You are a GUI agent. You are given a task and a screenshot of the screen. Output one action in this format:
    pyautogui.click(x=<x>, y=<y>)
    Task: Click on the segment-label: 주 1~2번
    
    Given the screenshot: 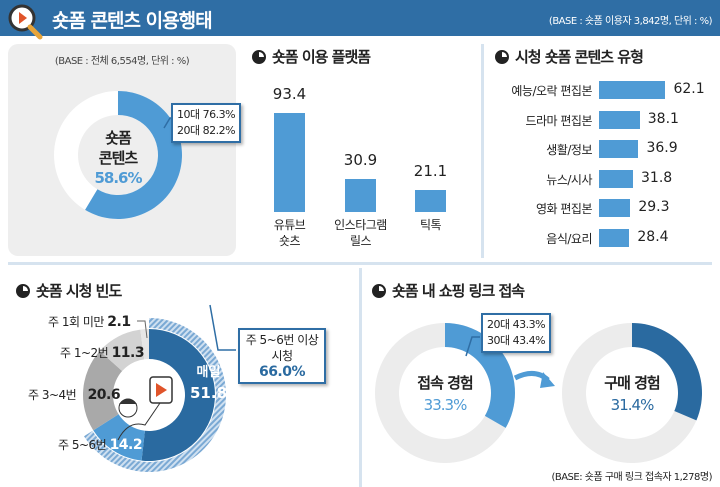 What is the action you would take?
    pyautogui.click(x=84, y=353)
    